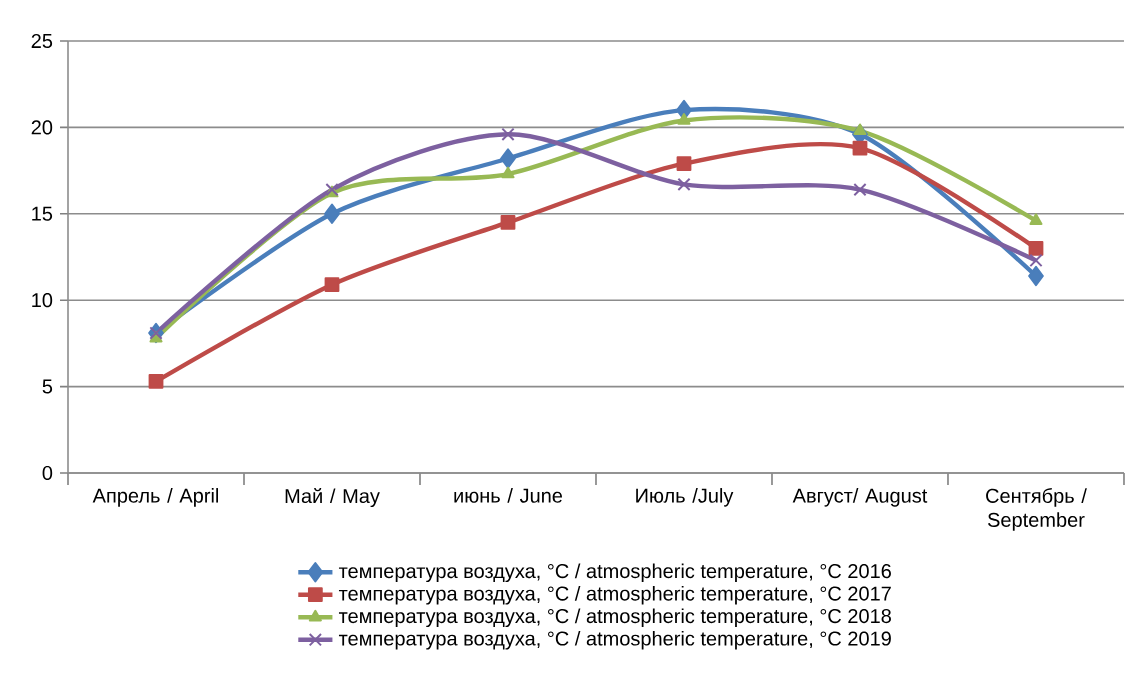 The width and height of the screenshot is (1132, 675). What do you see at coordinates (42, 300) in the screenshot?
I see `y-tick-label: 10` at bounding box center [42, 300].